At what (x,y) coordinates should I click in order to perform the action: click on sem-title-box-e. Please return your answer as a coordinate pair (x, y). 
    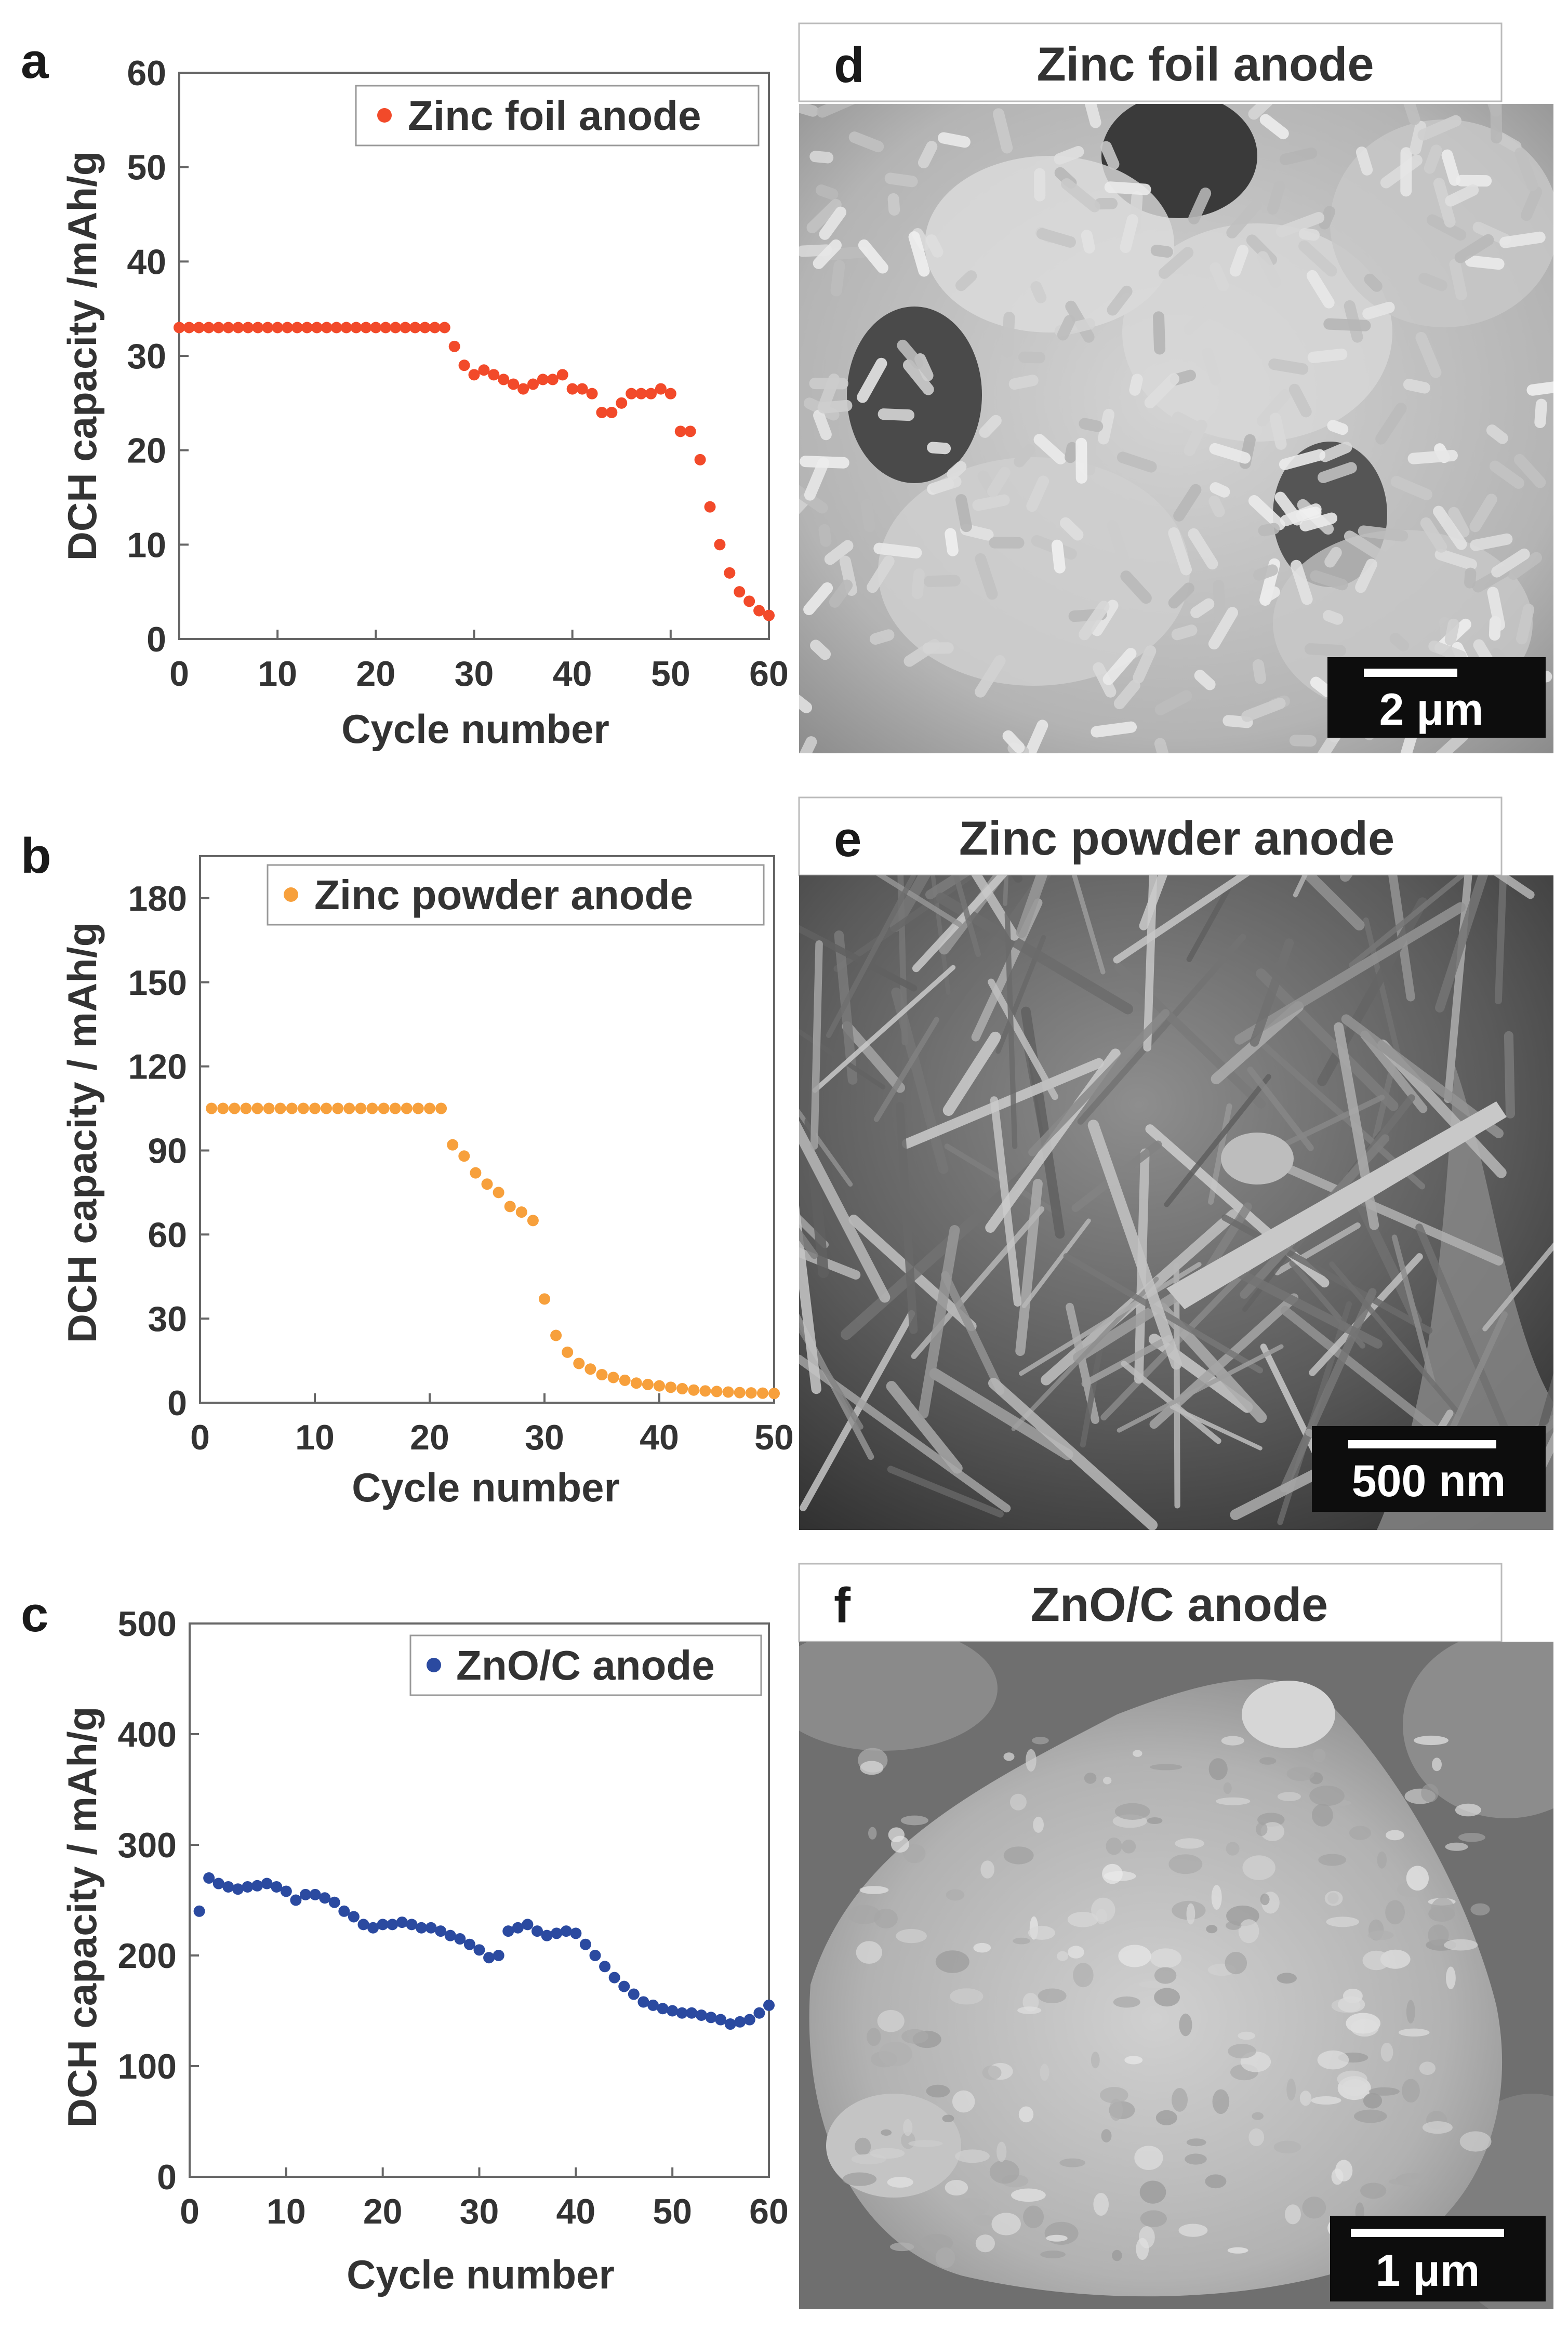
    Looking at the image, I should click on (1150, 836).